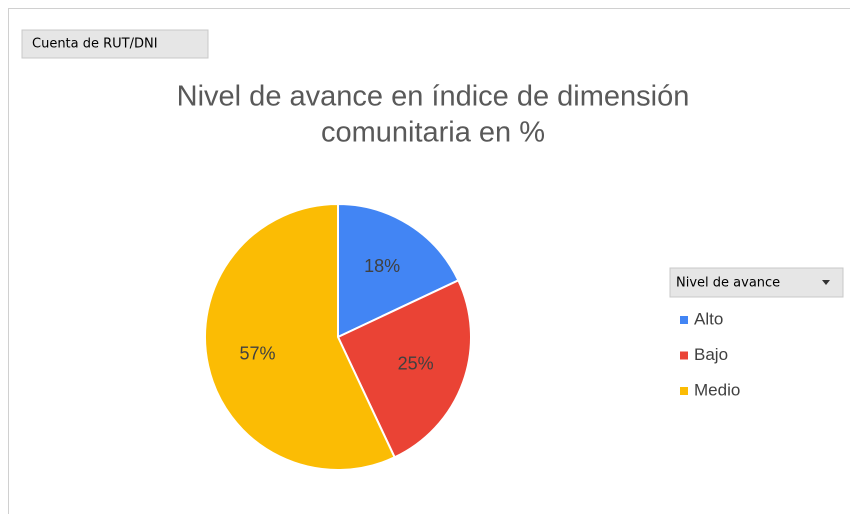 This screenshot has height=514, width=850. Describe the element at coordinates (711, 354) in the screenshot. I see `legend-label: Bajo` at that location.